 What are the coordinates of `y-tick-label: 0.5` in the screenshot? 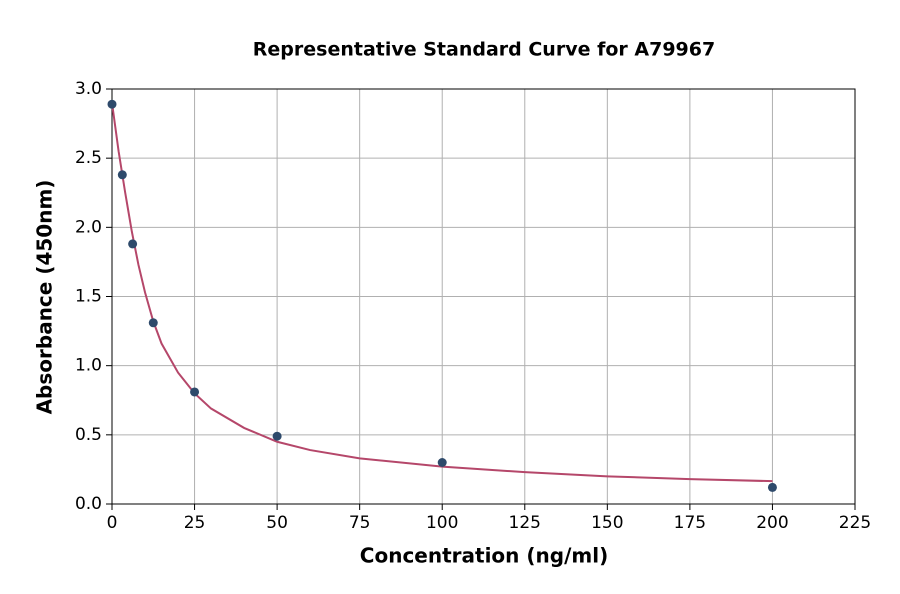 It's located at (88, 435).